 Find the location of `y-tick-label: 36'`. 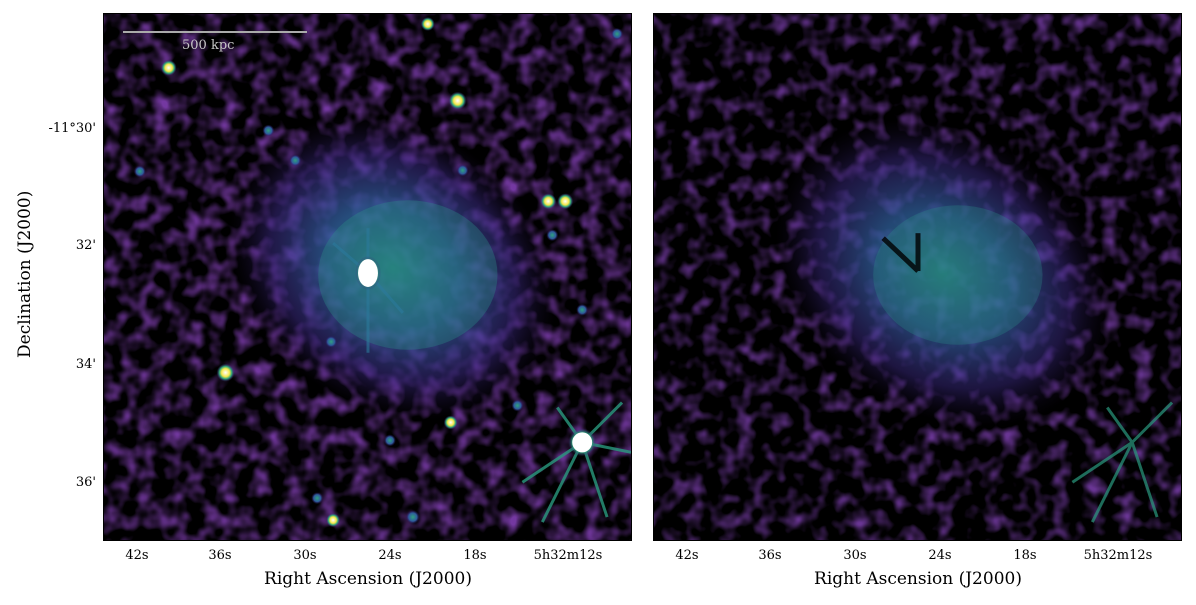

y-tick-label: 36' is located at coordinates (85, 482).